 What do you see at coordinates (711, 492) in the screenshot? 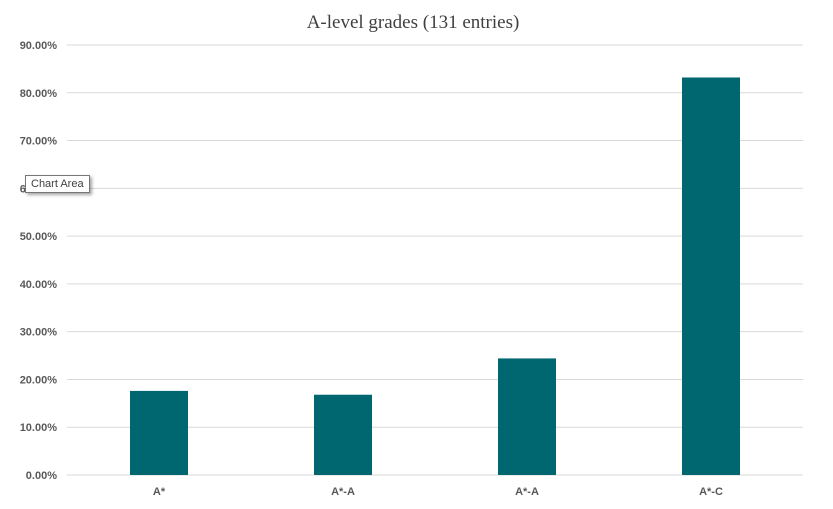
I see `x-tick-label: A*-C` at bounding box center [711, 492].